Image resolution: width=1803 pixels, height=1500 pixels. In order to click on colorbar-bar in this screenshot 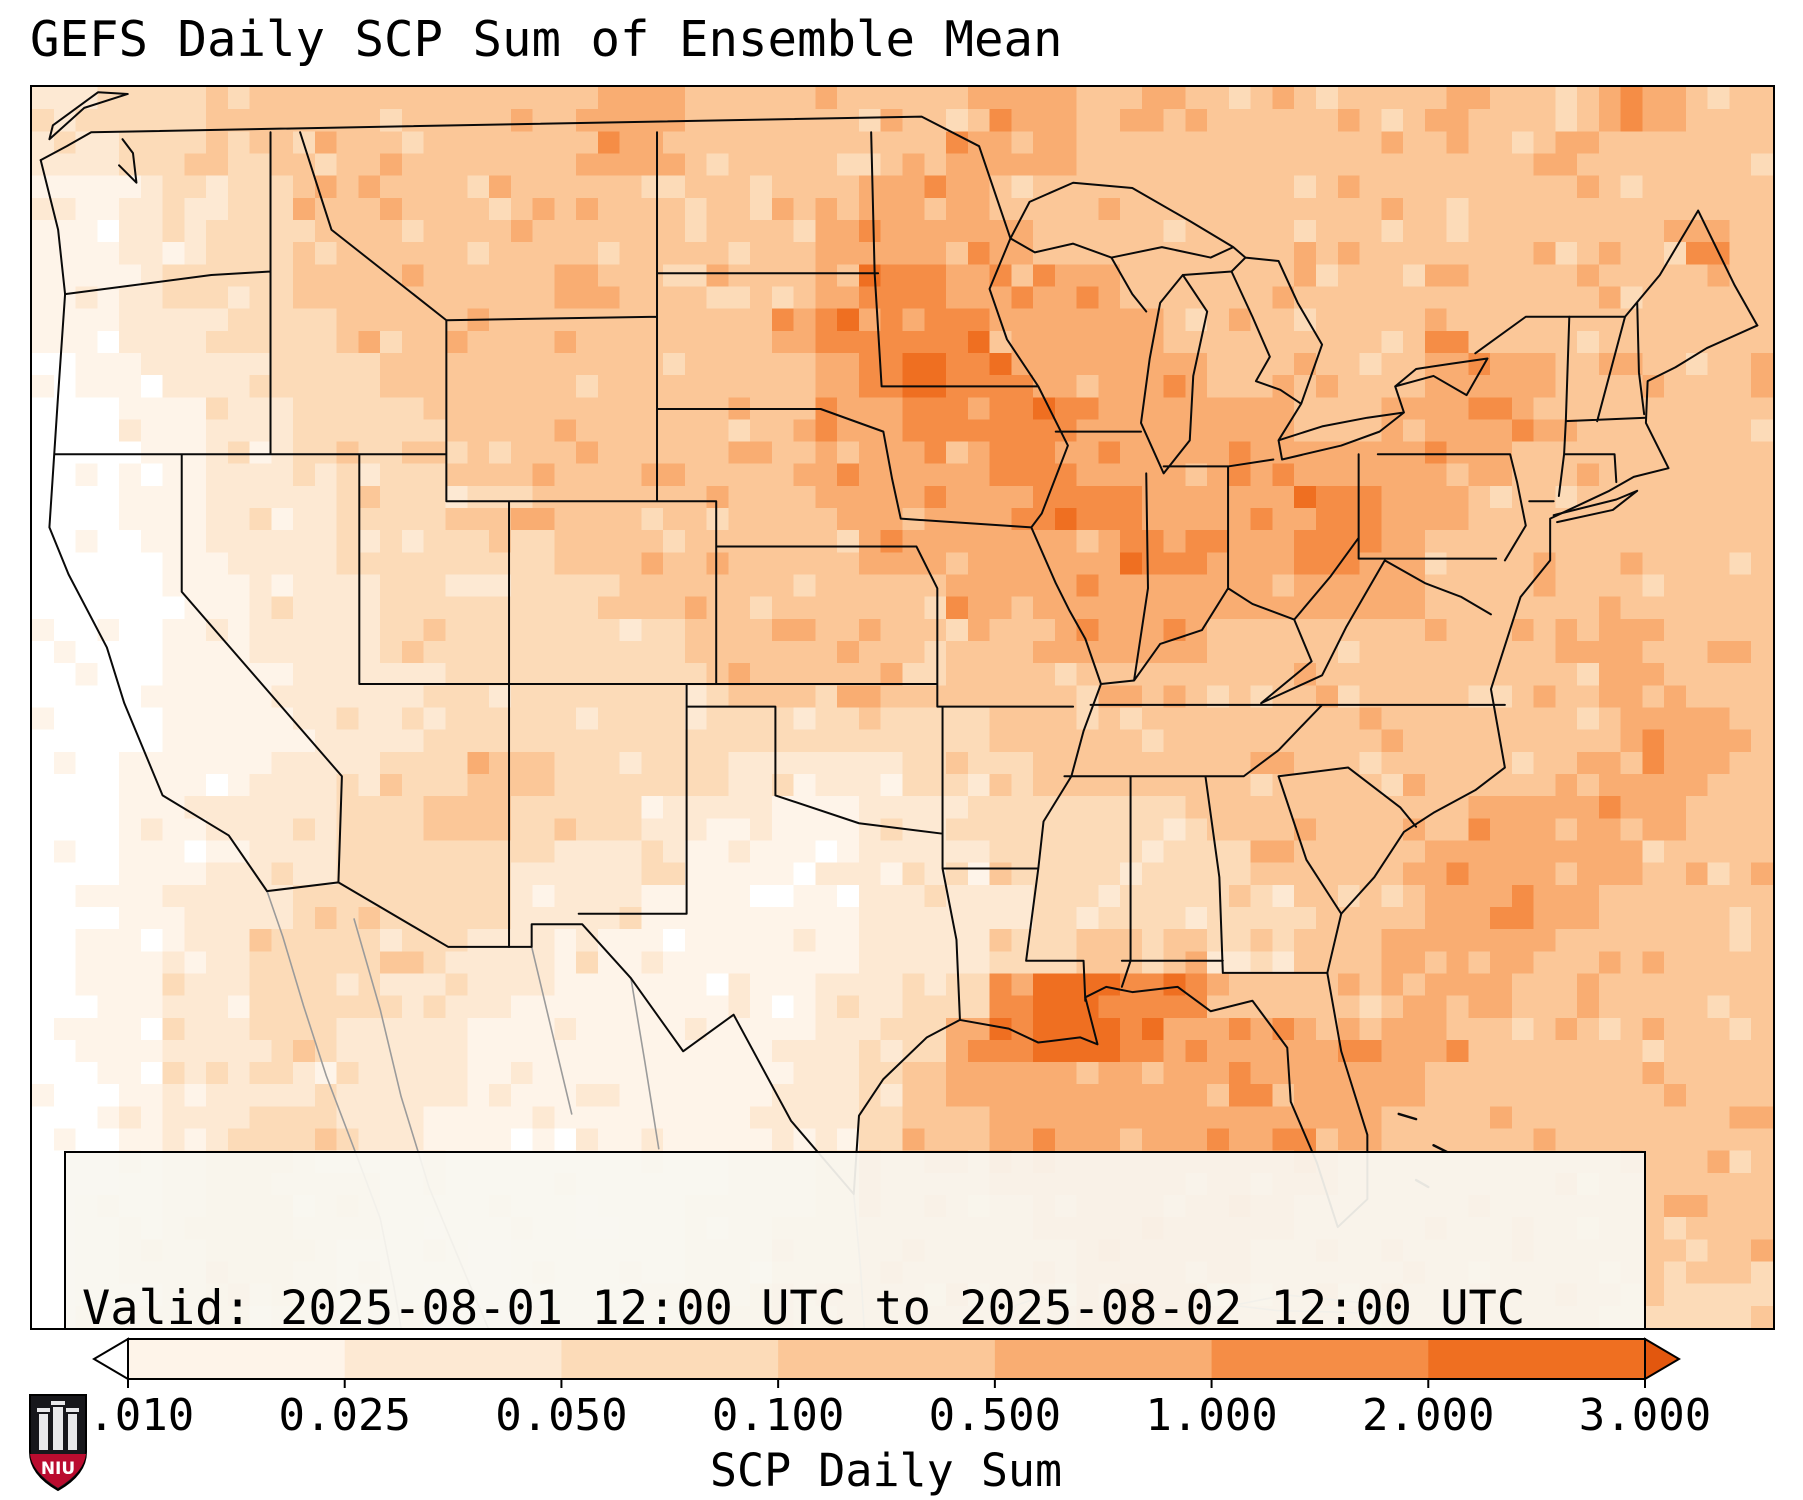, I will do `click(886, 1362)`.